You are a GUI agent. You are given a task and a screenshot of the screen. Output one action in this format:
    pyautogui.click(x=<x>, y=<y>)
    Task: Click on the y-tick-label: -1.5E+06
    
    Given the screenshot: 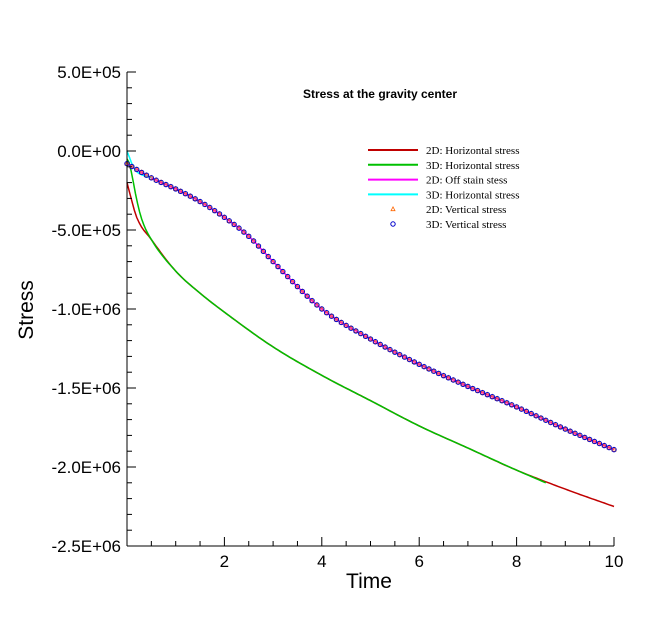 What is the action you would take?
    pyautogui.click(x=86, y=388)
    